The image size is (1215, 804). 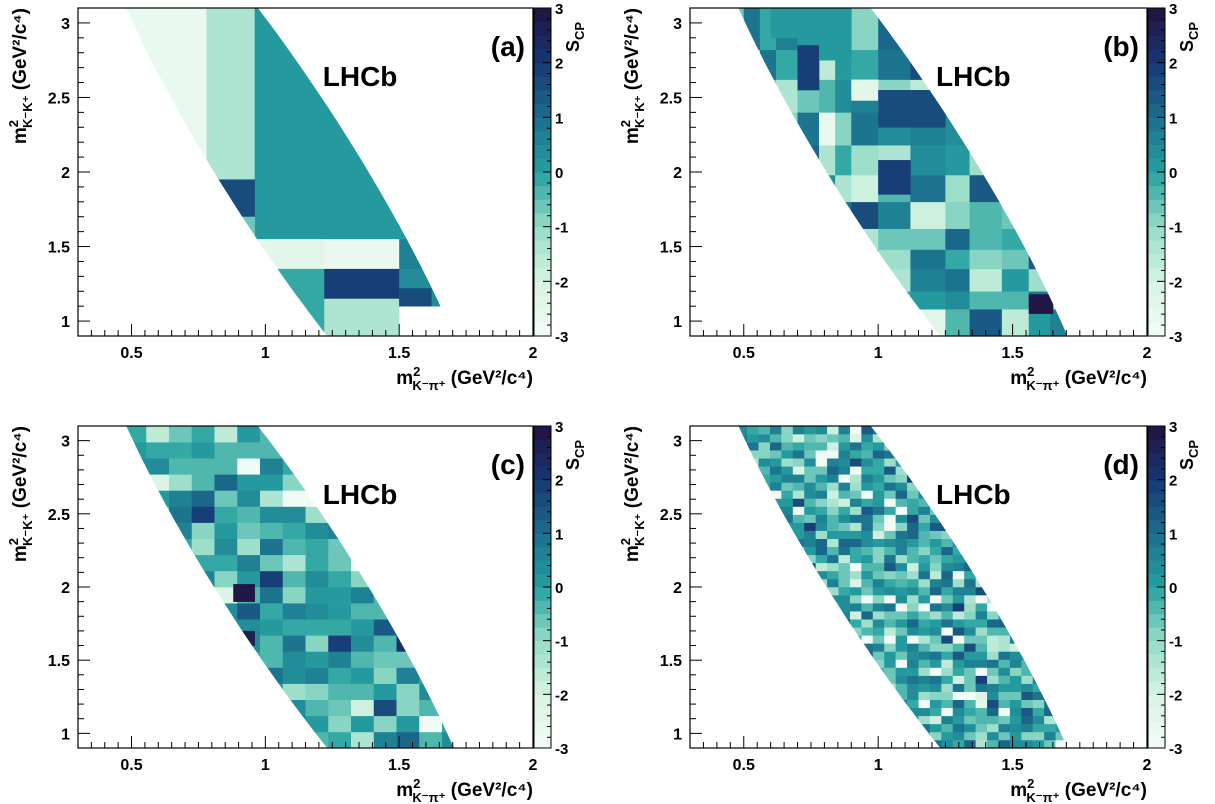 What do you see at coordinates (20, 494) in the screenshot?
I see `y-axis-label: m2K⁻K⁺ (GeV²/c⁴)` at bounding box center [20, 494].